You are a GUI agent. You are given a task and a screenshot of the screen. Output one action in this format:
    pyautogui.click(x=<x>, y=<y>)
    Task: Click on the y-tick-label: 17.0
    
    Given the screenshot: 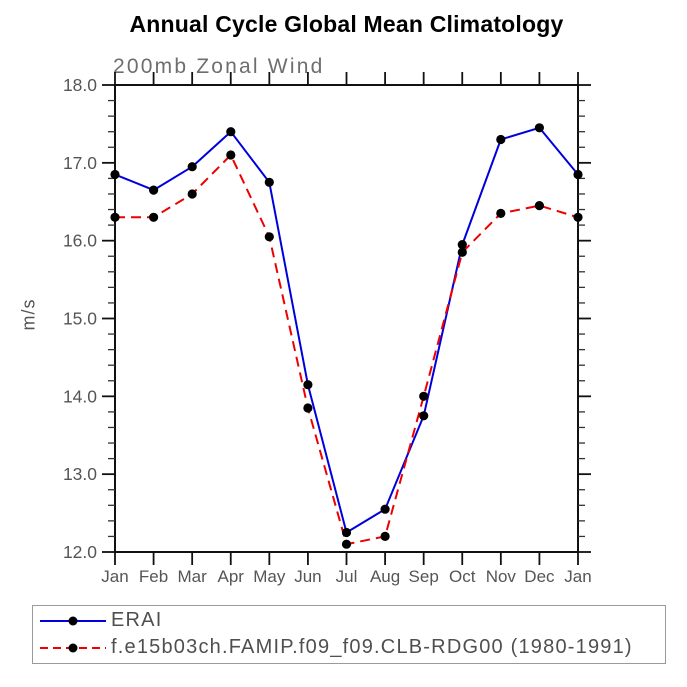 What is the action you would take?
    pyautogui.click(x=80, y=163)
    